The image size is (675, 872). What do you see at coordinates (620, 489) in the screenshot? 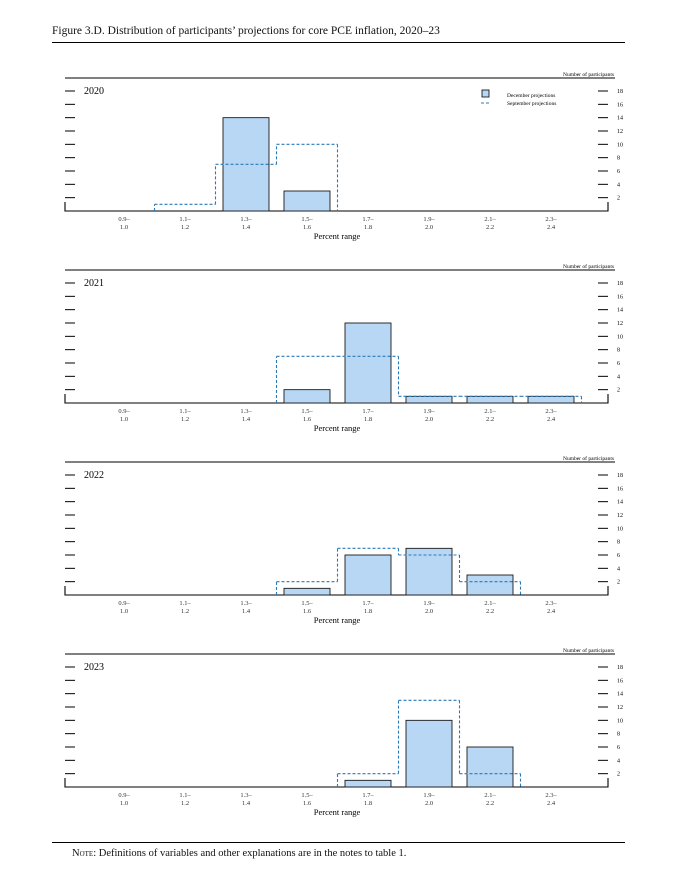
I see `y-tick-label: 16` at bounding box center [620, 489].